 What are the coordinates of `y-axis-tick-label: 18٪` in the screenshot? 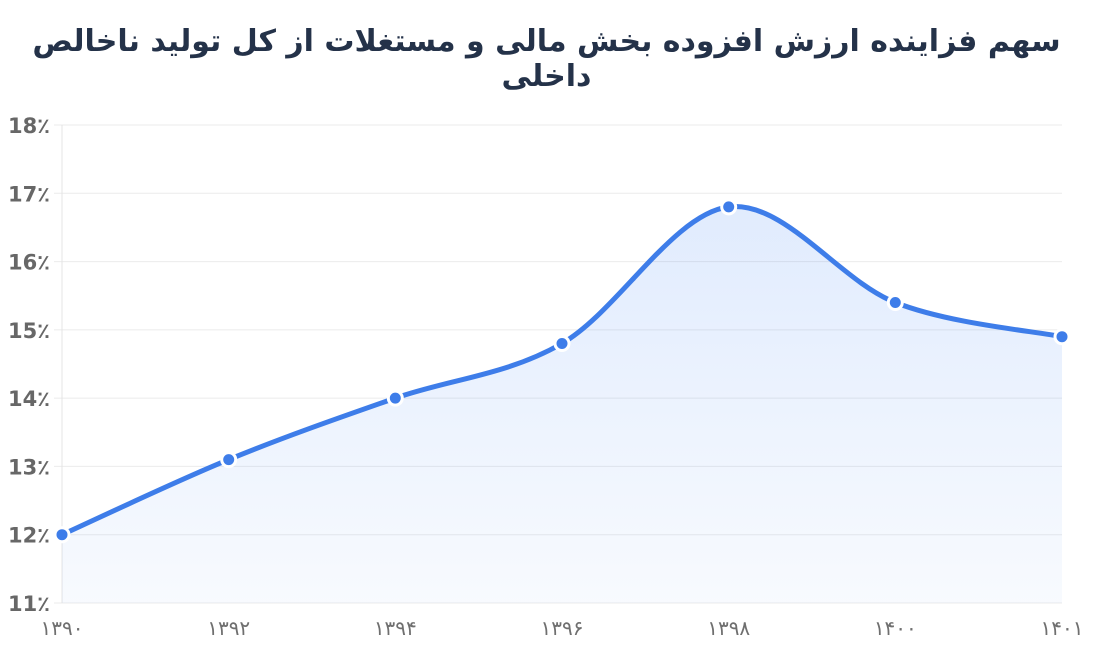 It's located at (29, 126).